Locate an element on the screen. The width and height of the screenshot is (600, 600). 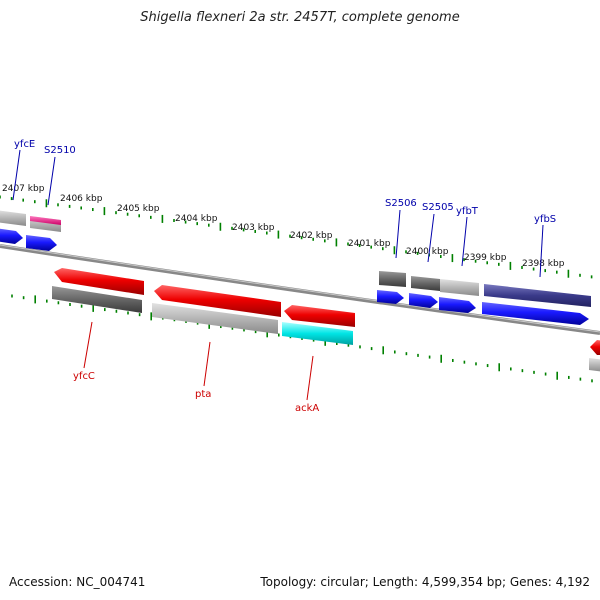
gene-pta is located at coordinates (215, 318).